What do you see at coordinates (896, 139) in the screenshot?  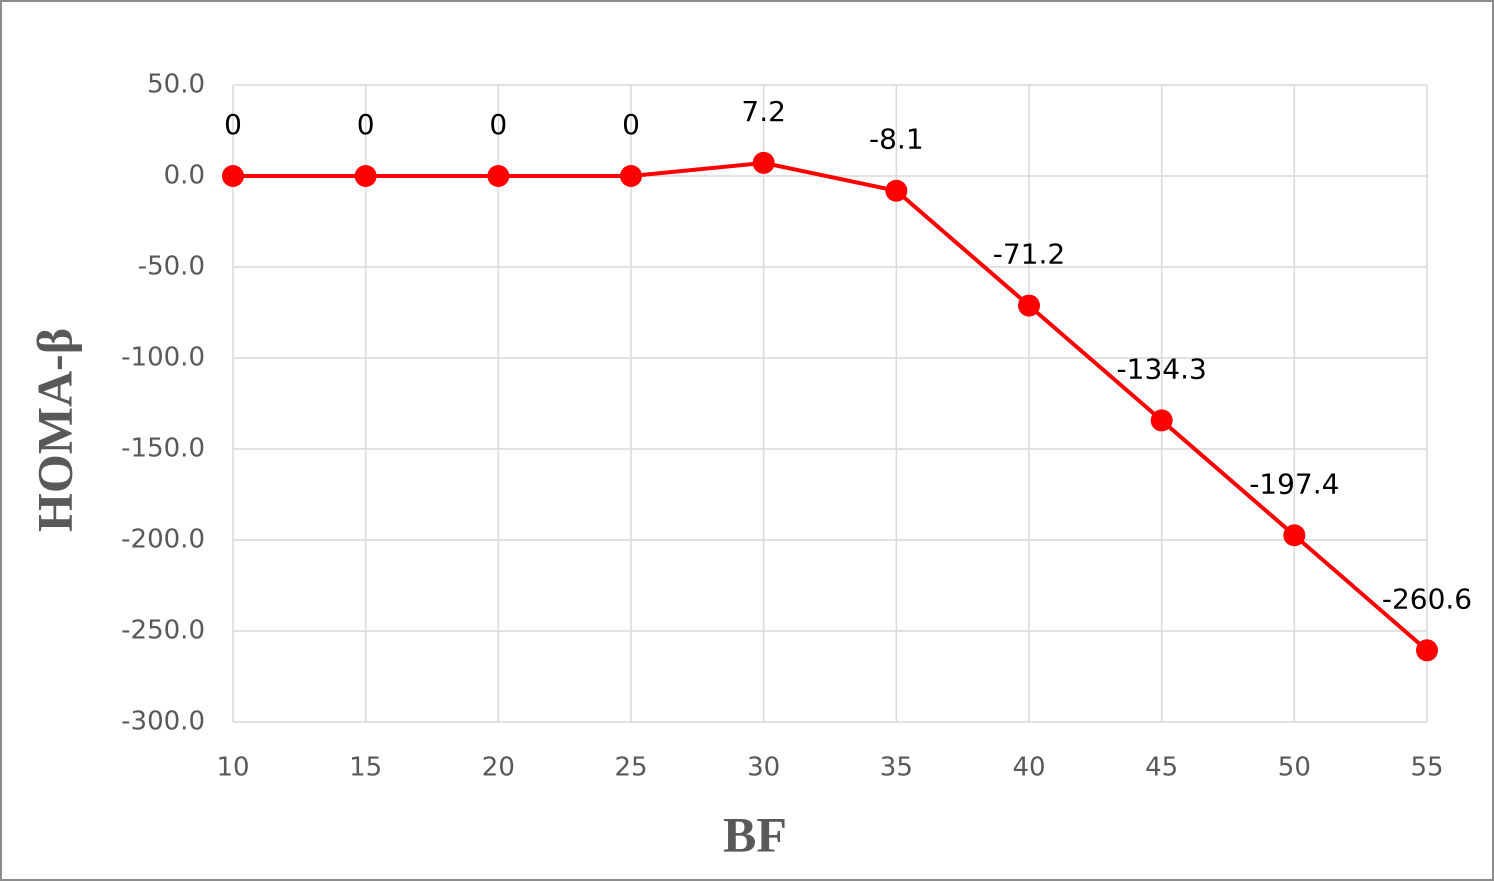 I see `data-label: -8.1` at bounding box center [896, 139].